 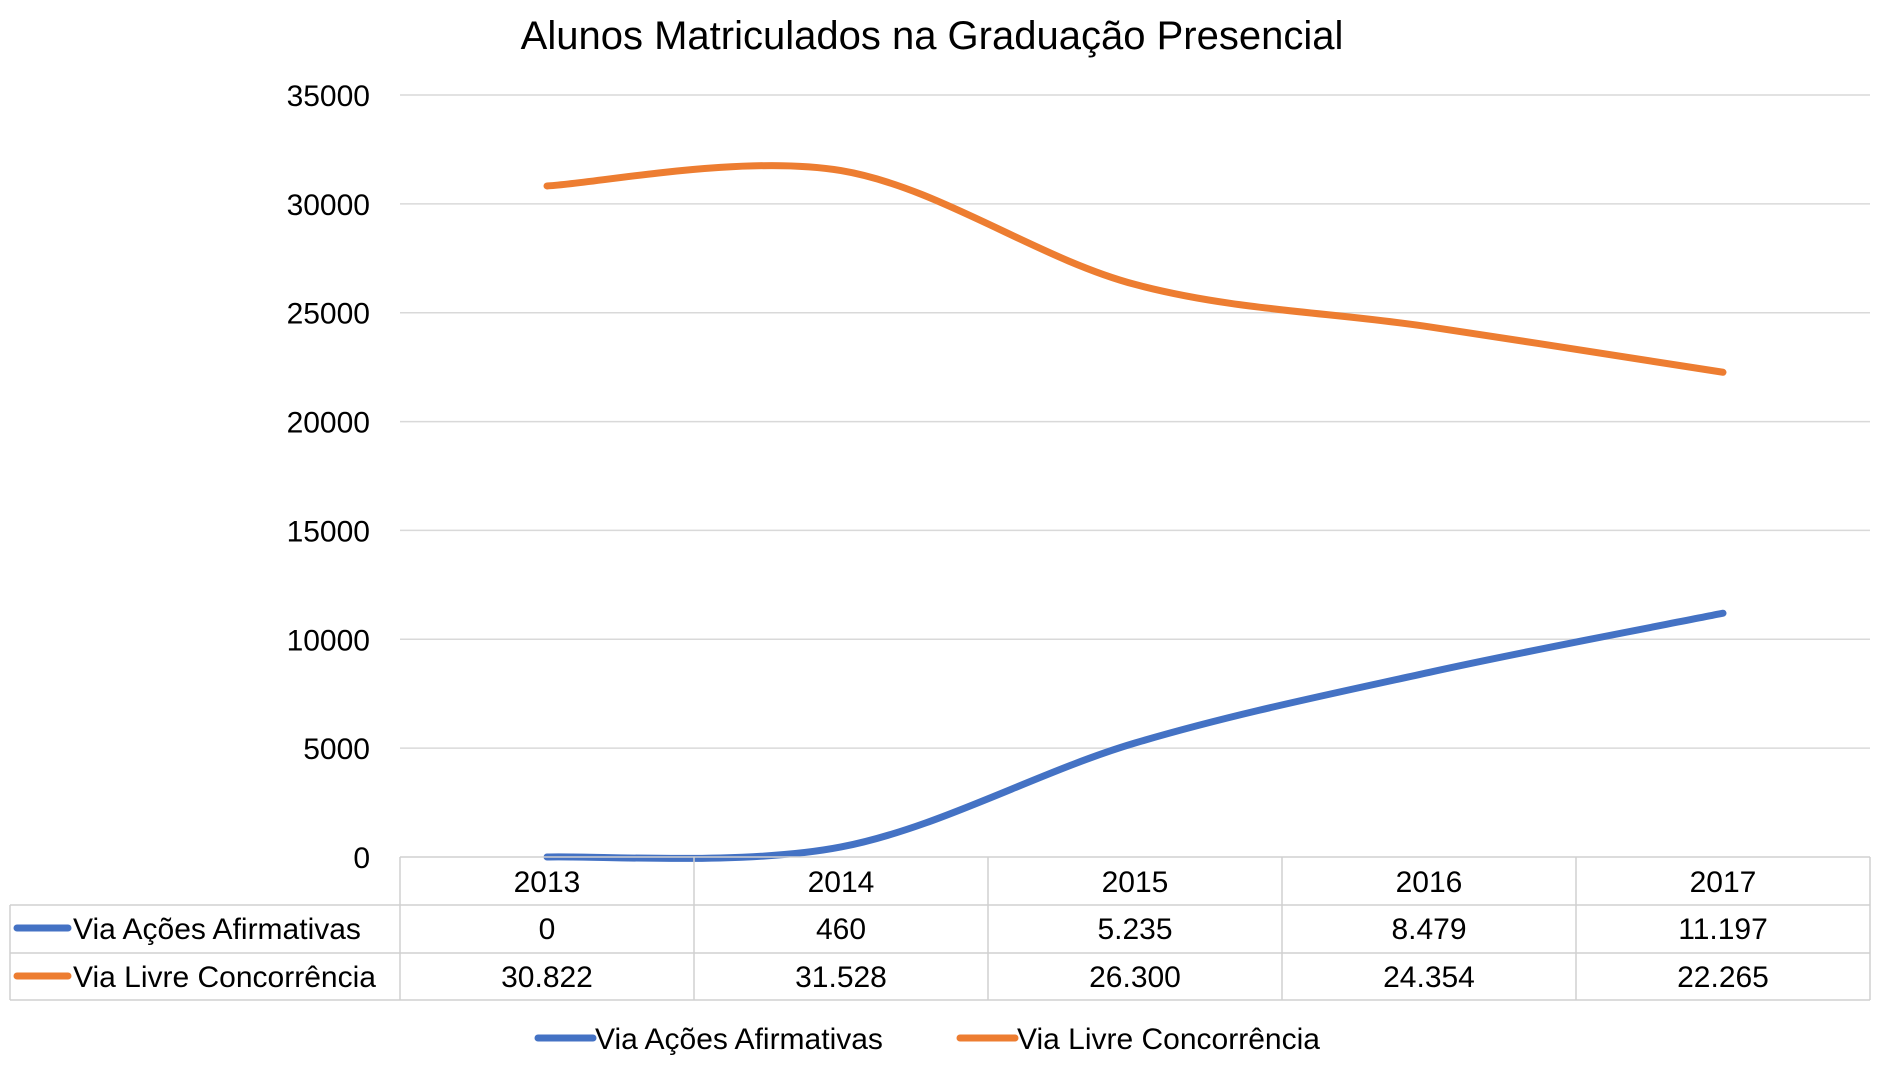 I want to click on table-cell: 8.479, so click(x=1428, y=929).